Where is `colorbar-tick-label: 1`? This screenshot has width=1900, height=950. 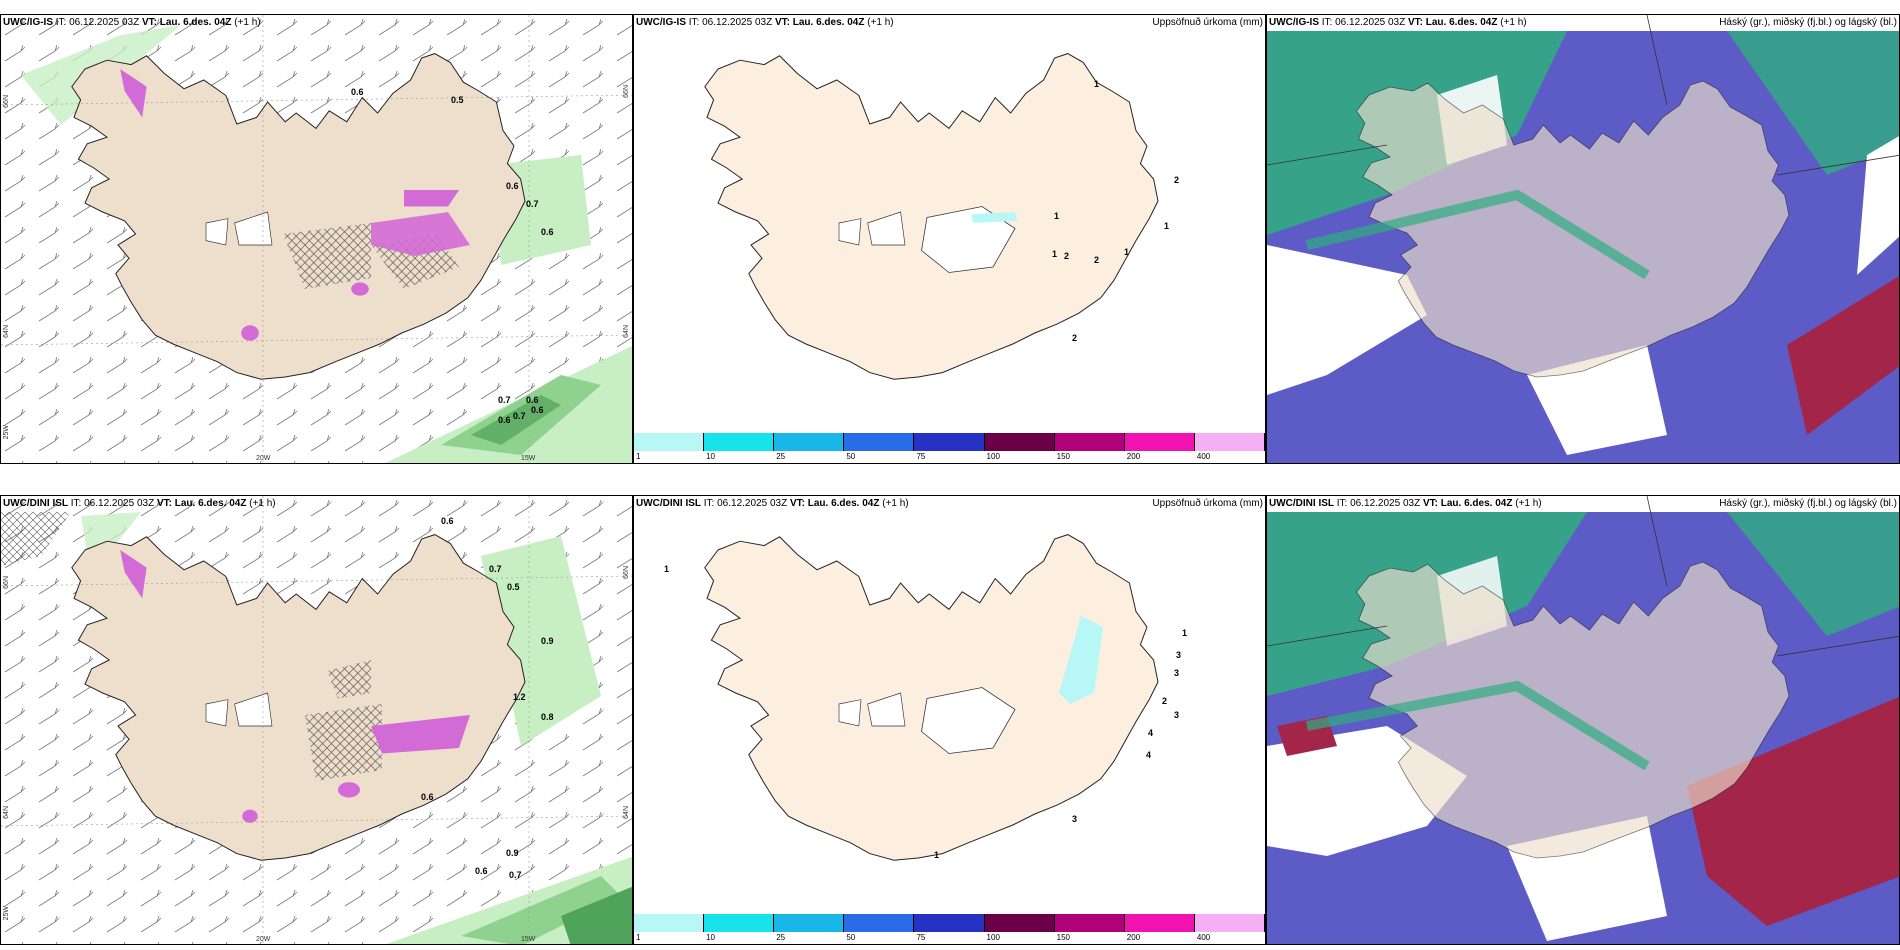 colorbar-tick-label: 1 is located at coordinates (638, 456).